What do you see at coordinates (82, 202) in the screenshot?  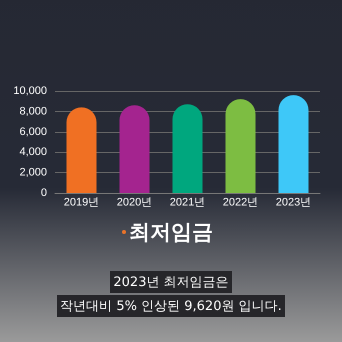 I see `x-tick-label: 2019년` at bounding box center [82, 202].